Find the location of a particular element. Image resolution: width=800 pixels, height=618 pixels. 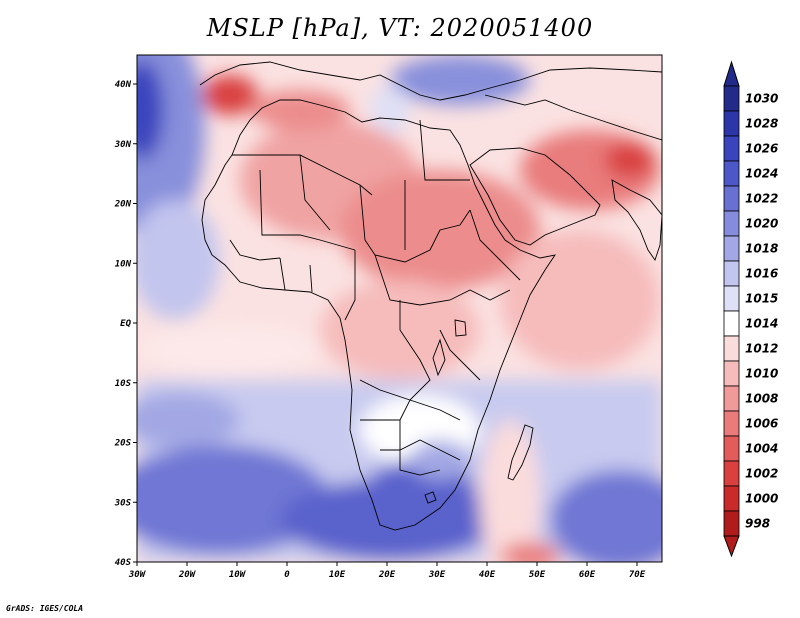

lon-tick-label: 20W is located at coordinates (187, 575).